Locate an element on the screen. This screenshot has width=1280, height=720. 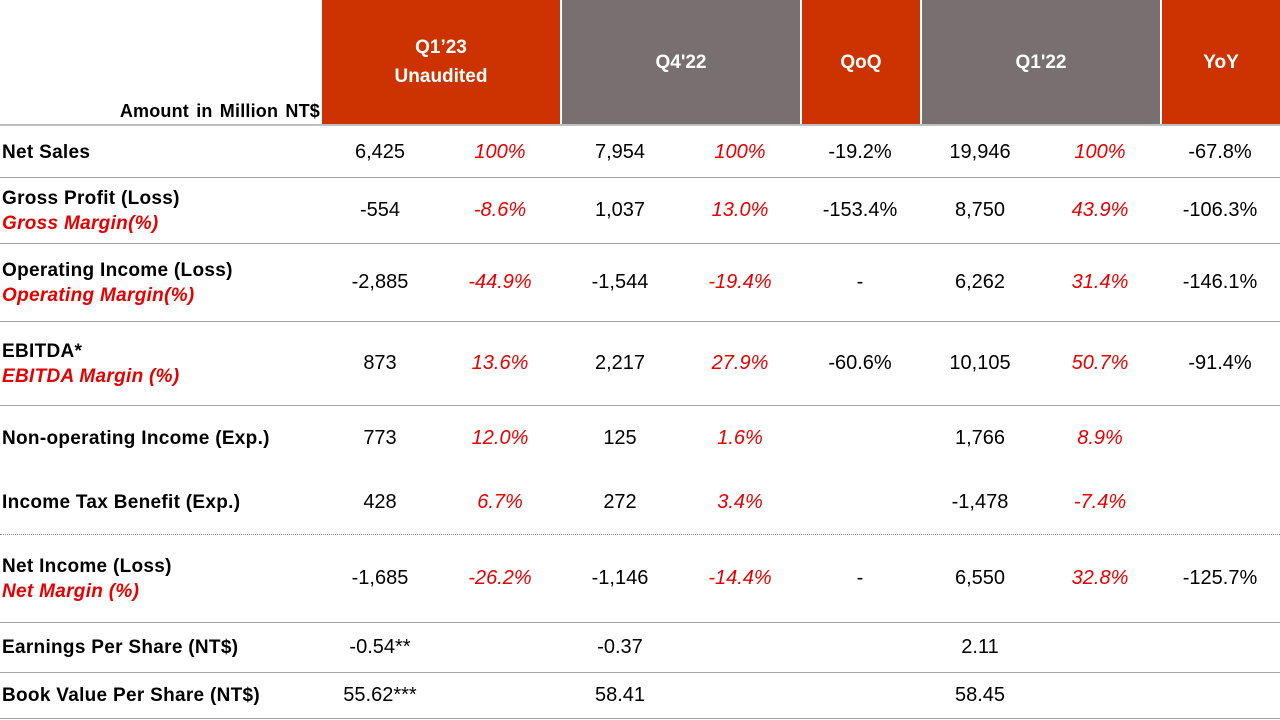
cell-q4-22-value: -0.37 is located at coordinates (620, 647).